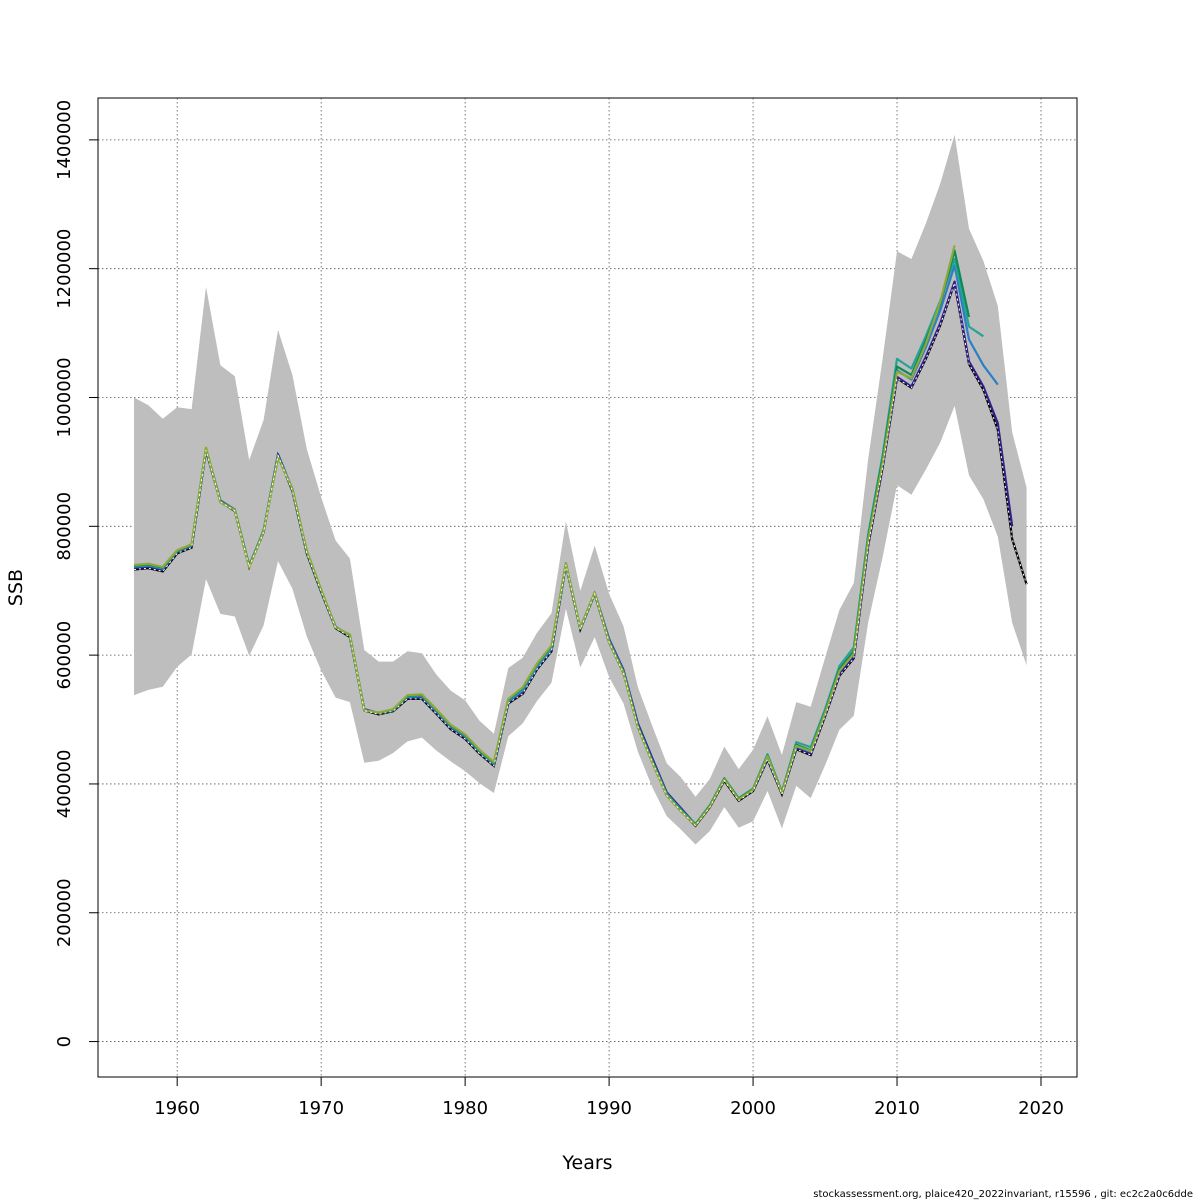 The image size is (1200, 1200). What do you see at coordinates (64, 784) in the screenshot?
I see `y-tick-label: 400000` at bounding box center [64, 784].